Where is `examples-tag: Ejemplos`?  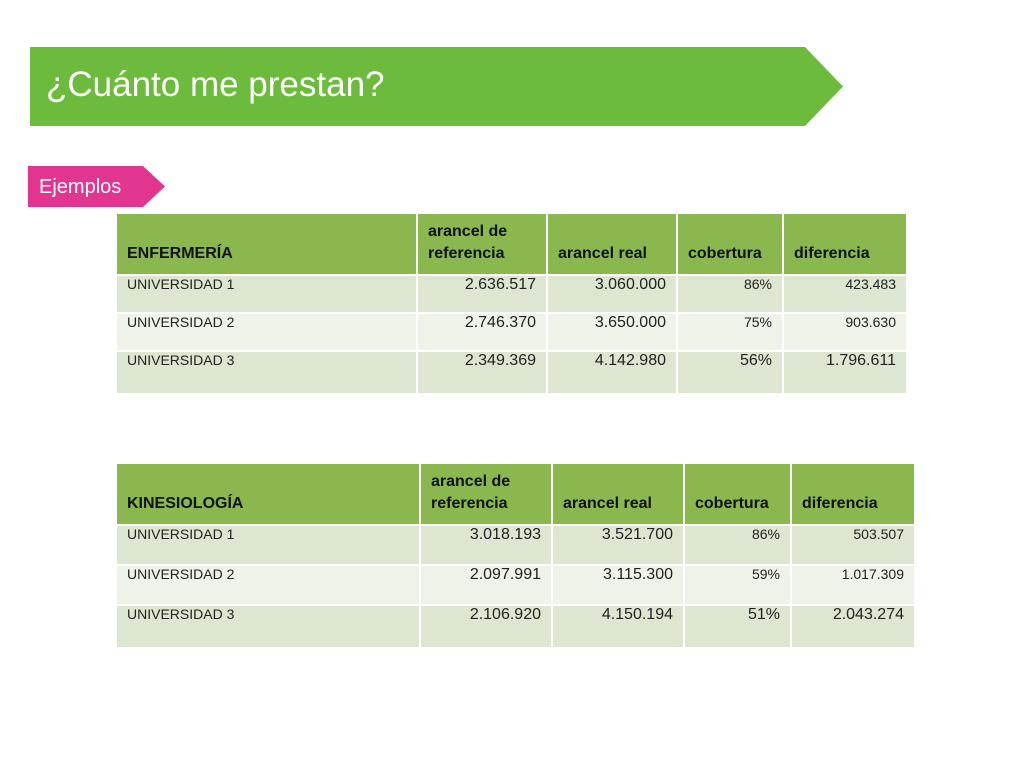
examples-tag: Ejemplos is located at coordinates (96, 186).